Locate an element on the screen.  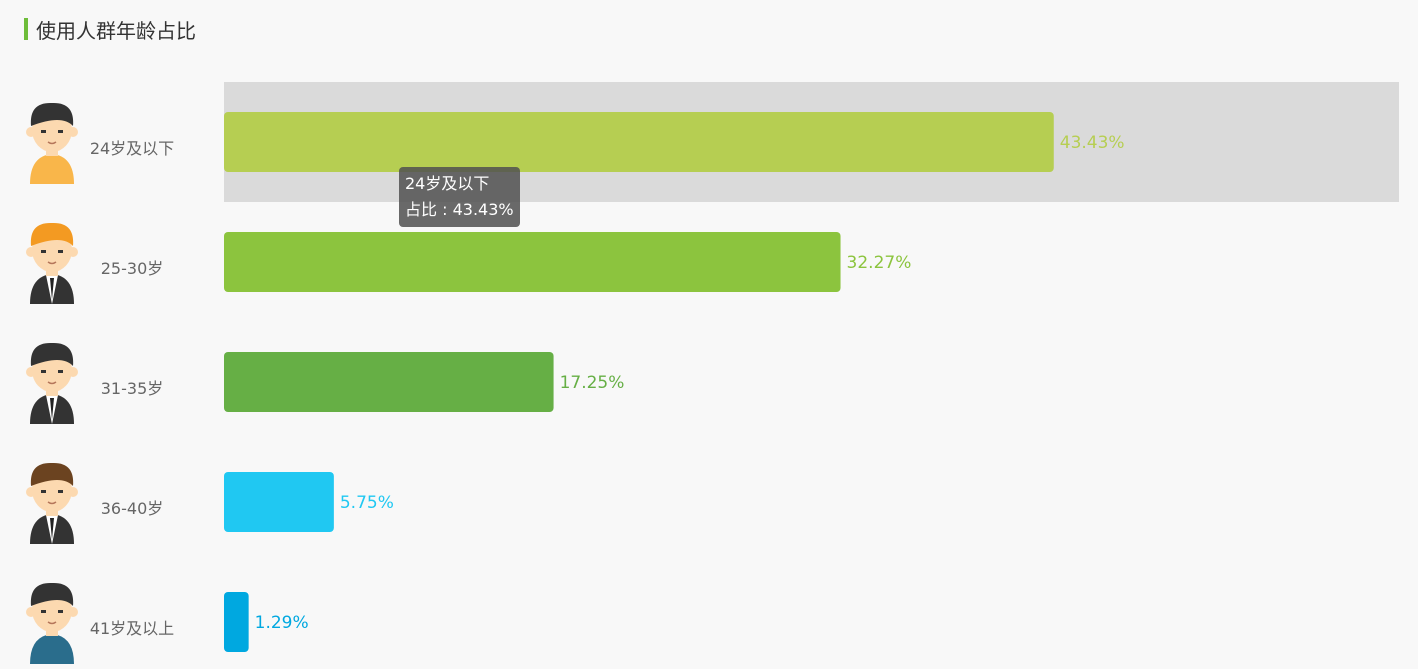
chart-tooltip: 24岁及以下 占比 : 43.43% is located at coordinates (459, 197).